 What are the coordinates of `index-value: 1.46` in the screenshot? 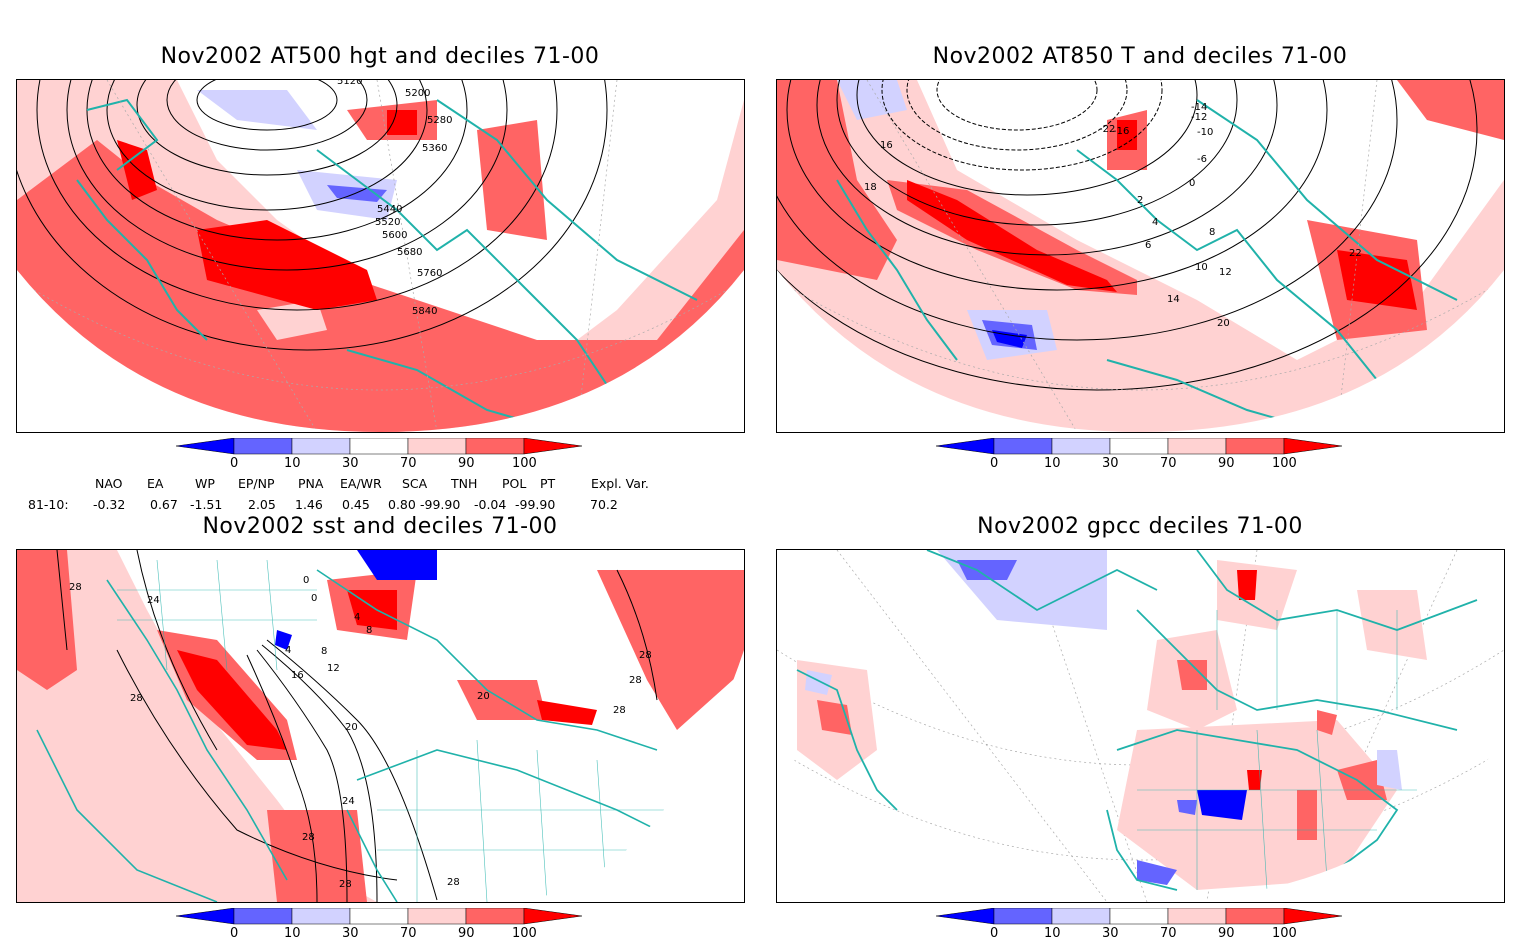 It's located at (309, 504).